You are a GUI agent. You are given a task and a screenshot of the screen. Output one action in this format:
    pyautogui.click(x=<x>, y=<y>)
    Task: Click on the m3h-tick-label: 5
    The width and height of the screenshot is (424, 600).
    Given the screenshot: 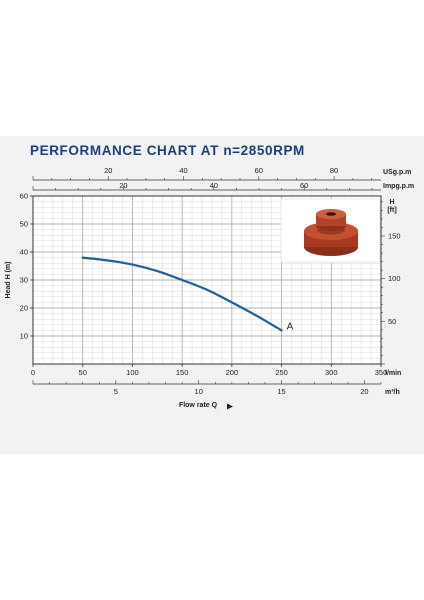 What is the action you would take?
    pyautogui.click(x=116, y=391)
    